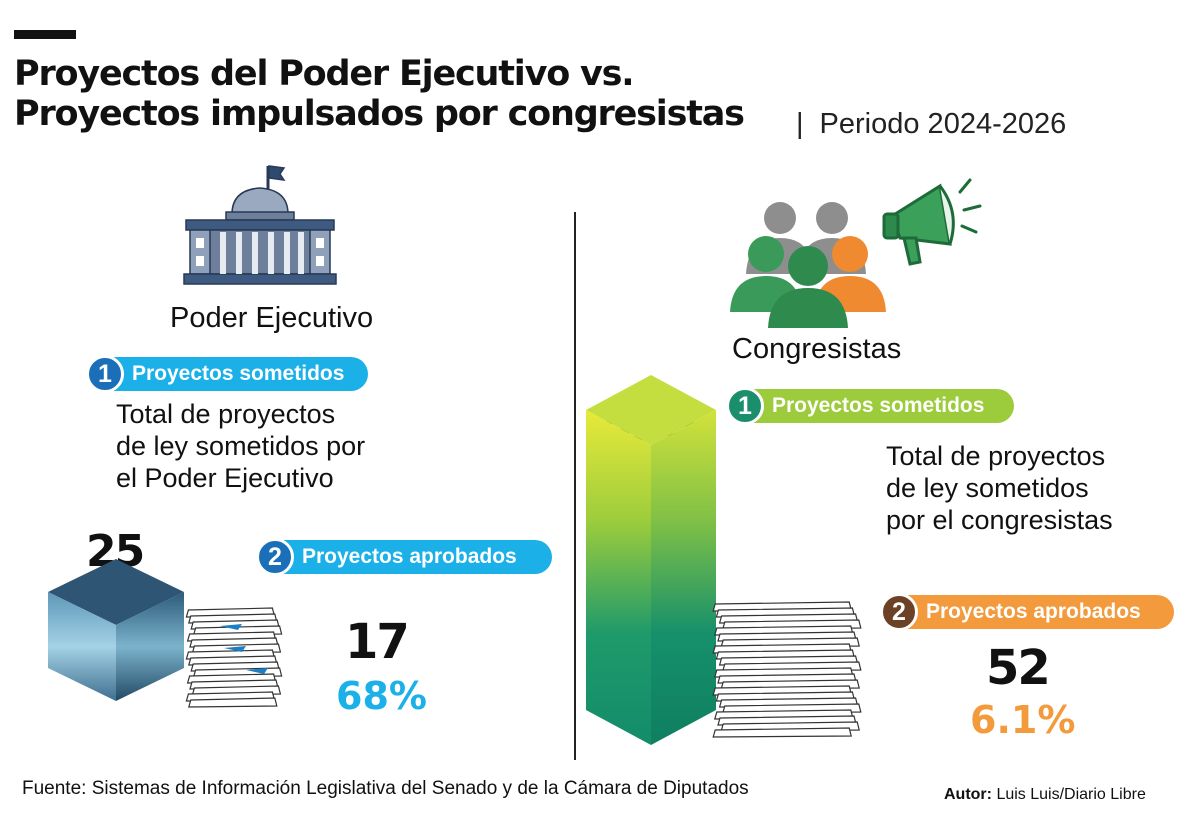 The image size is (1200, 829). Describe the element at coordinates (275, 557) in the screenshot. I see `executive-approved-step-number: 2` at that location.